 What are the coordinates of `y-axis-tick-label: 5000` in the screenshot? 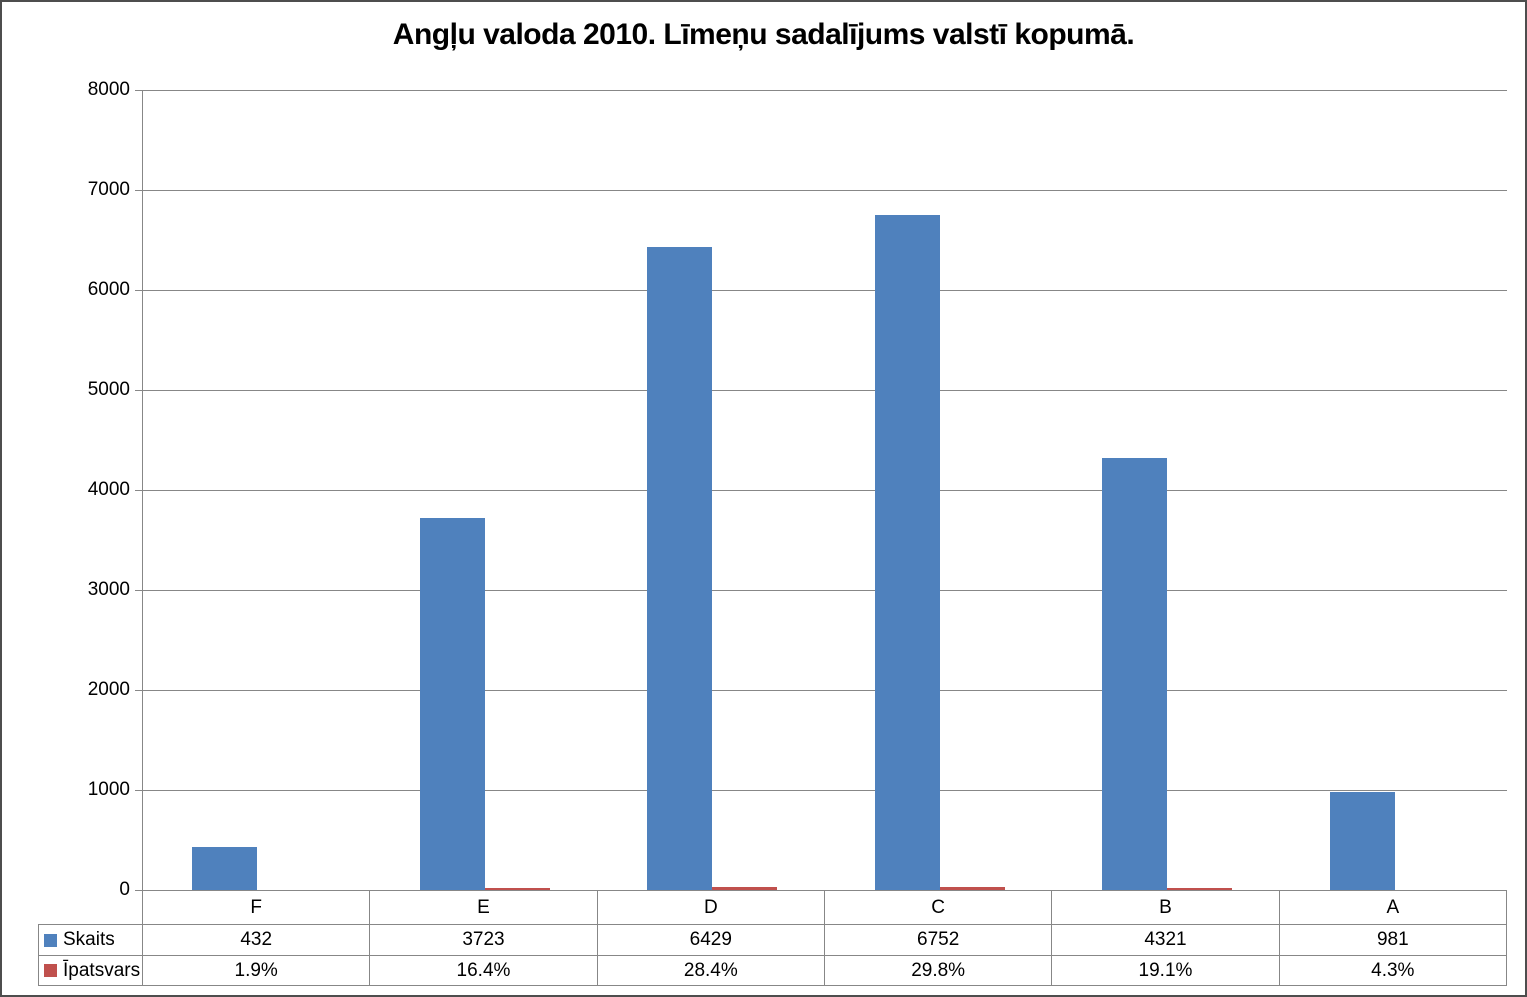 It's located at (108, 389).